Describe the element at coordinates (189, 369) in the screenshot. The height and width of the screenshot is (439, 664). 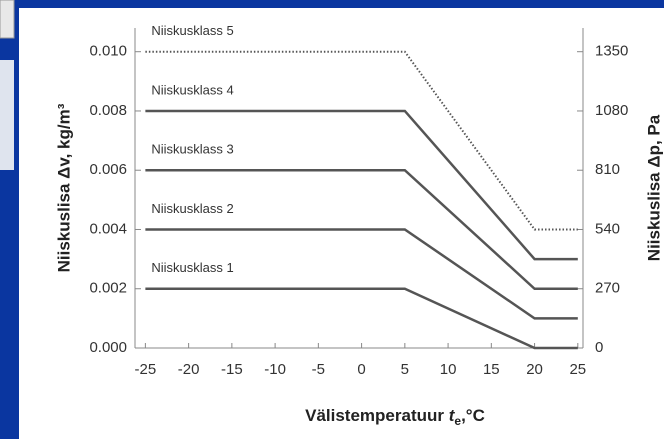
I see `x-tick-label: -20` at that location.